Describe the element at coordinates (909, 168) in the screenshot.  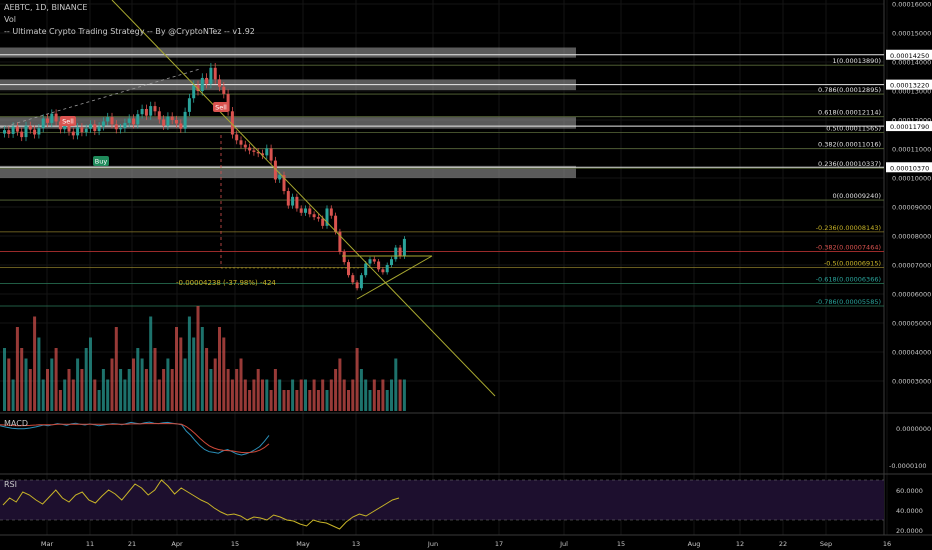
I see `price-label-3: 0.00010370` at that location.